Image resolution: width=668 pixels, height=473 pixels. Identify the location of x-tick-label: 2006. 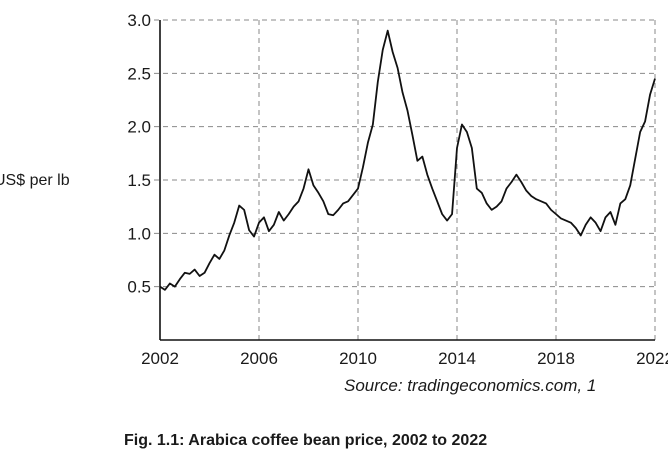
(259, 358).